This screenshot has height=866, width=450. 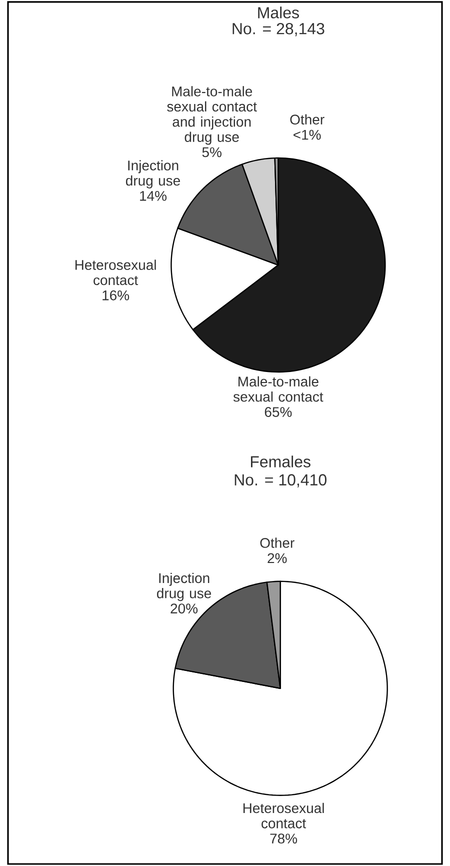 What do you see at coordinates (212, 115) in the screenshot?
I see `slice-label: Male-to-male sexual contact and injection drug use` at bounding box center [212, 115].